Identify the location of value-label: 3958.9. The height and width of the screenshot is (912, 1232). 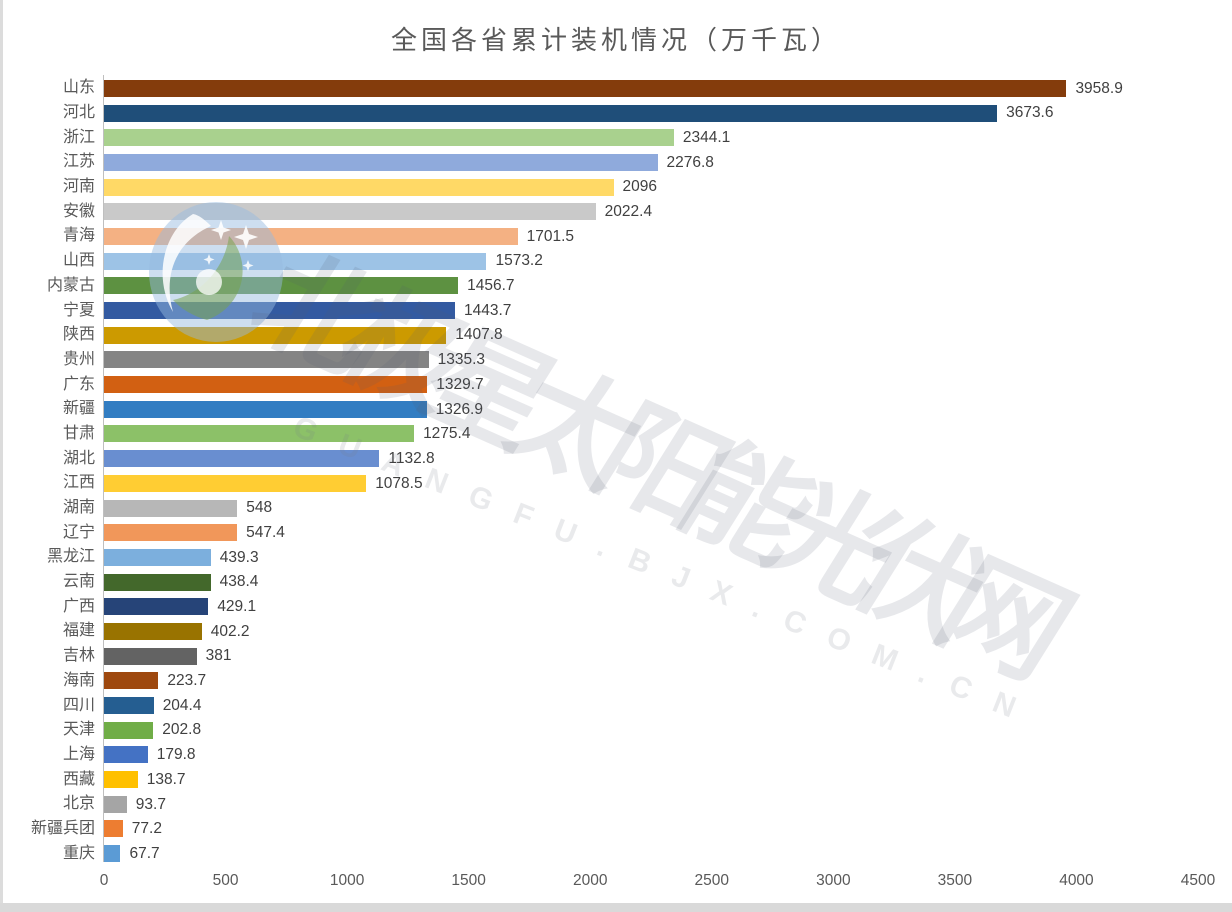
(1099, 88).